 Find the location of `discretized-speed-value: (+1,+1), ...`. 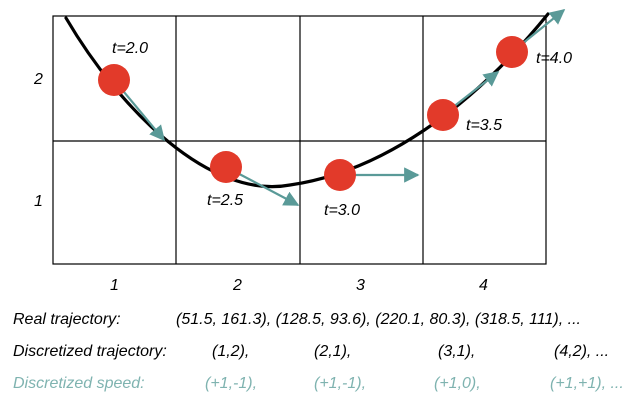

discretized-speed-value: (+1,+1), ... is located at coordinates (587, 383).